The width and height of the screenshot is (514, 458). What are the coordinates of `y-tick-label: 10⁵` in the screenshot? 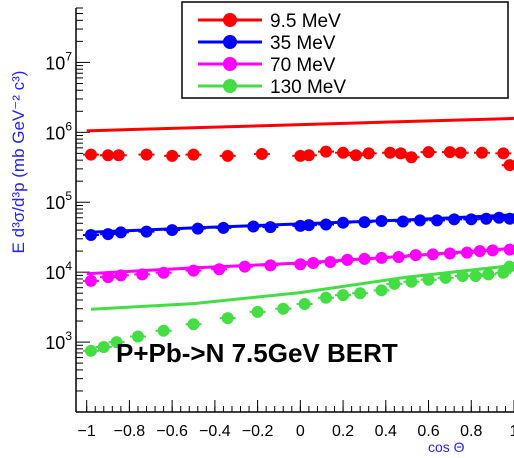 It's located at (58, 201).